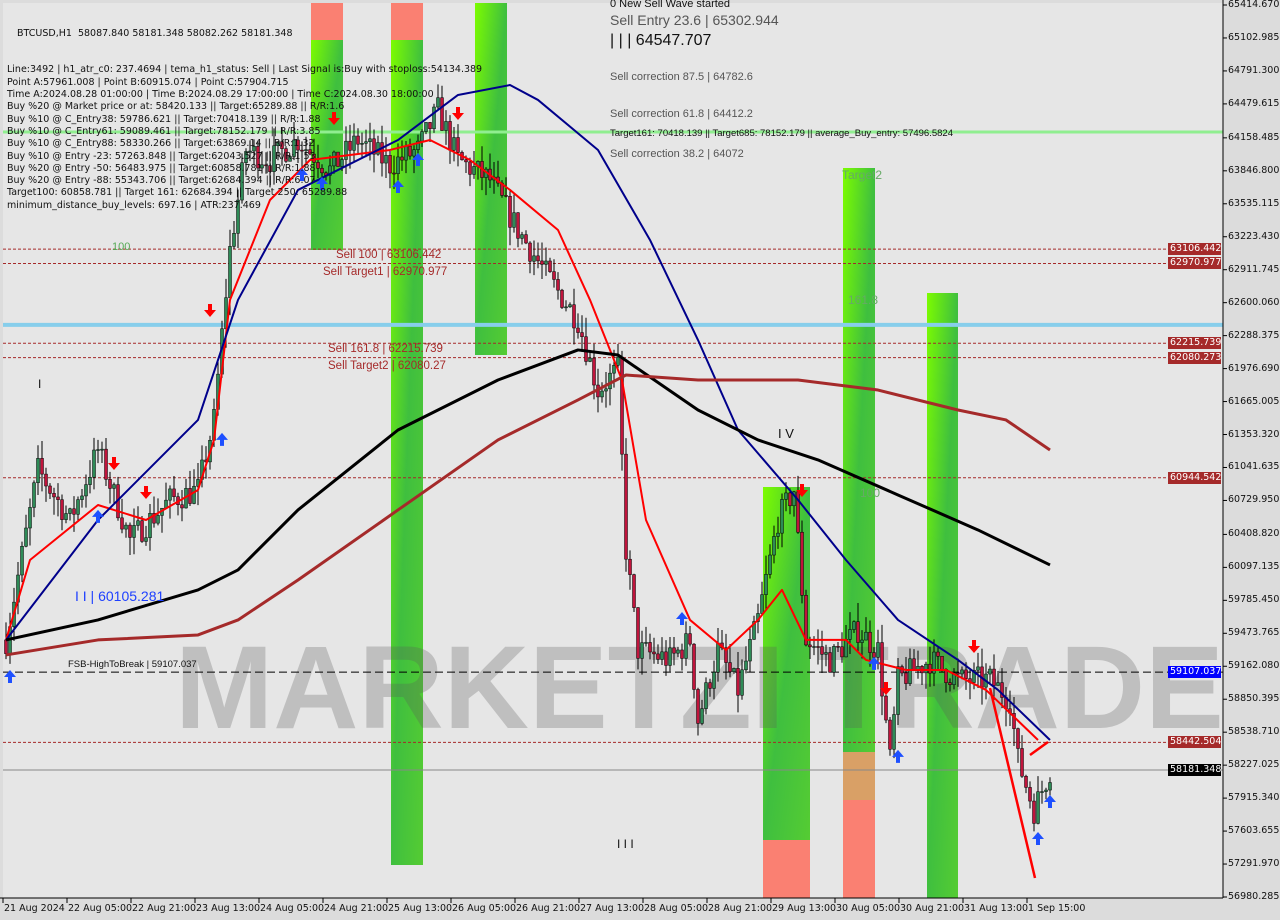 This screenshot has height=920, width=1280. Describe the element at coordinates (859, 776) in the screenshot. I see `zone-tan` at that location.